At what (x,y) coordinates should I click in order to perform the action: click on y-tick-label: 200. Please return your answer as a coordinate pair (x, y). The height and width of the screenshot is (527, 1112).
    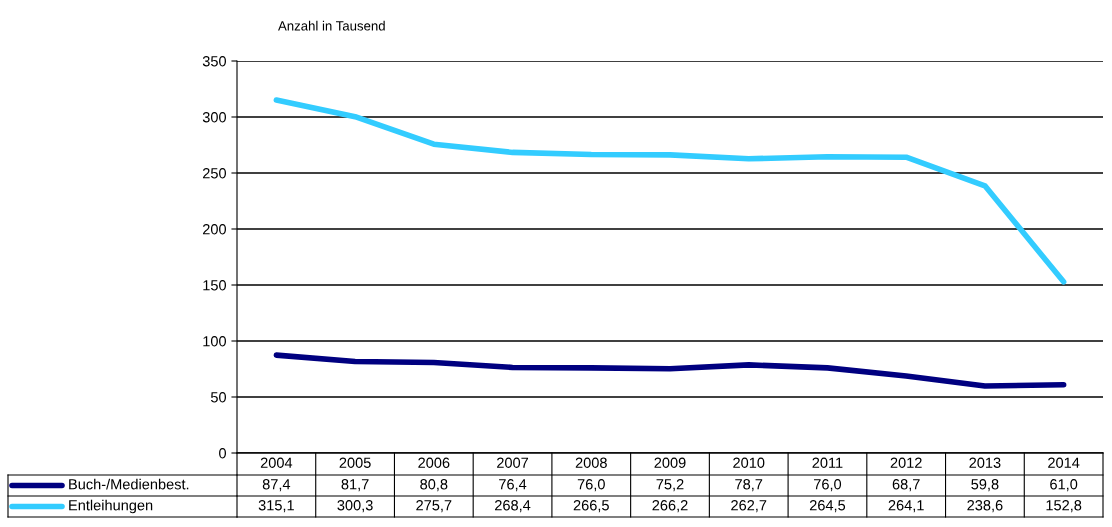
    Looking at the image, I should click on (214, 229).